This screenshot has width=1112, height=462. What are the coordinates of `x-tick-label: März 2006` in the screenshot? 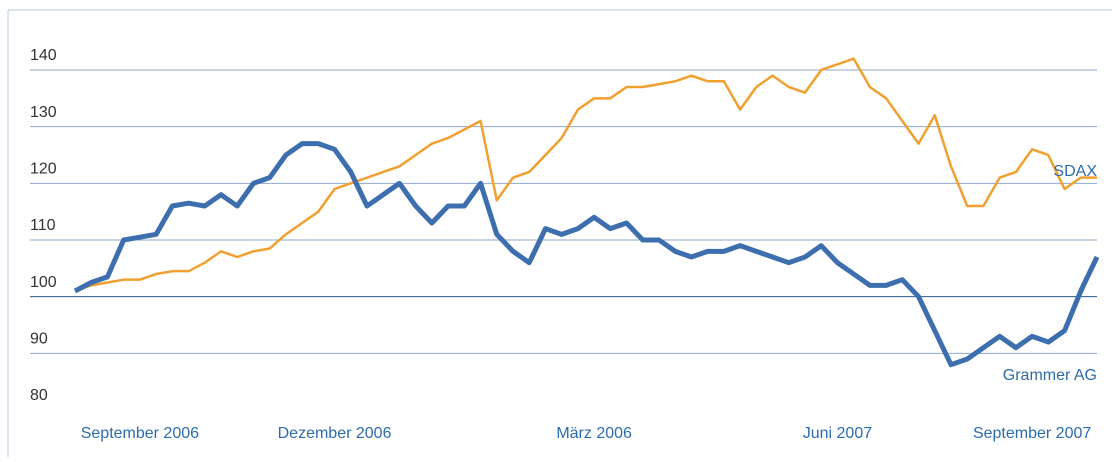 It's located at (594, 433).